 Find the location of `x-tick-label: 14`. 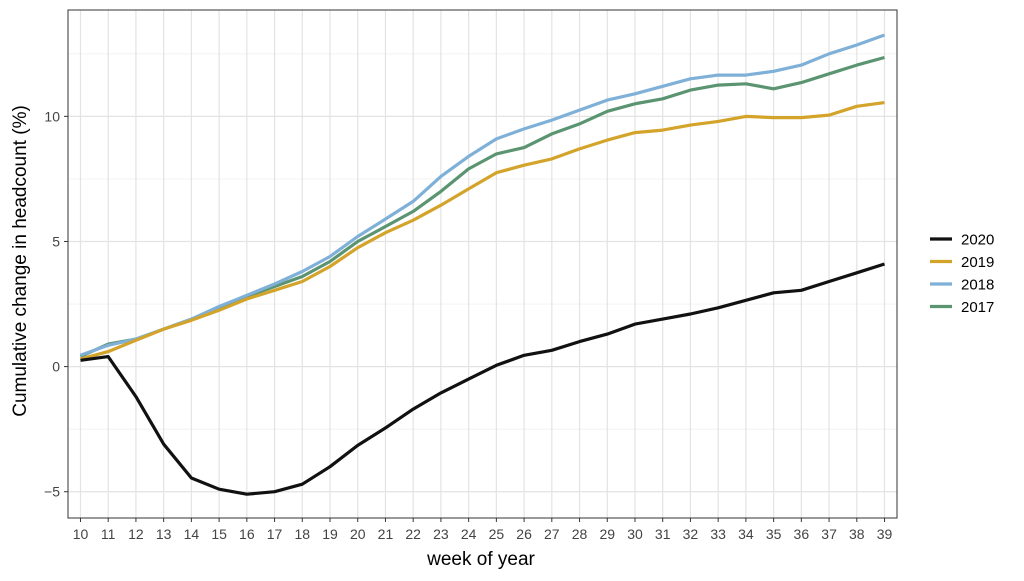

x-tick-label: 14 is located at coordinates (192, 534).